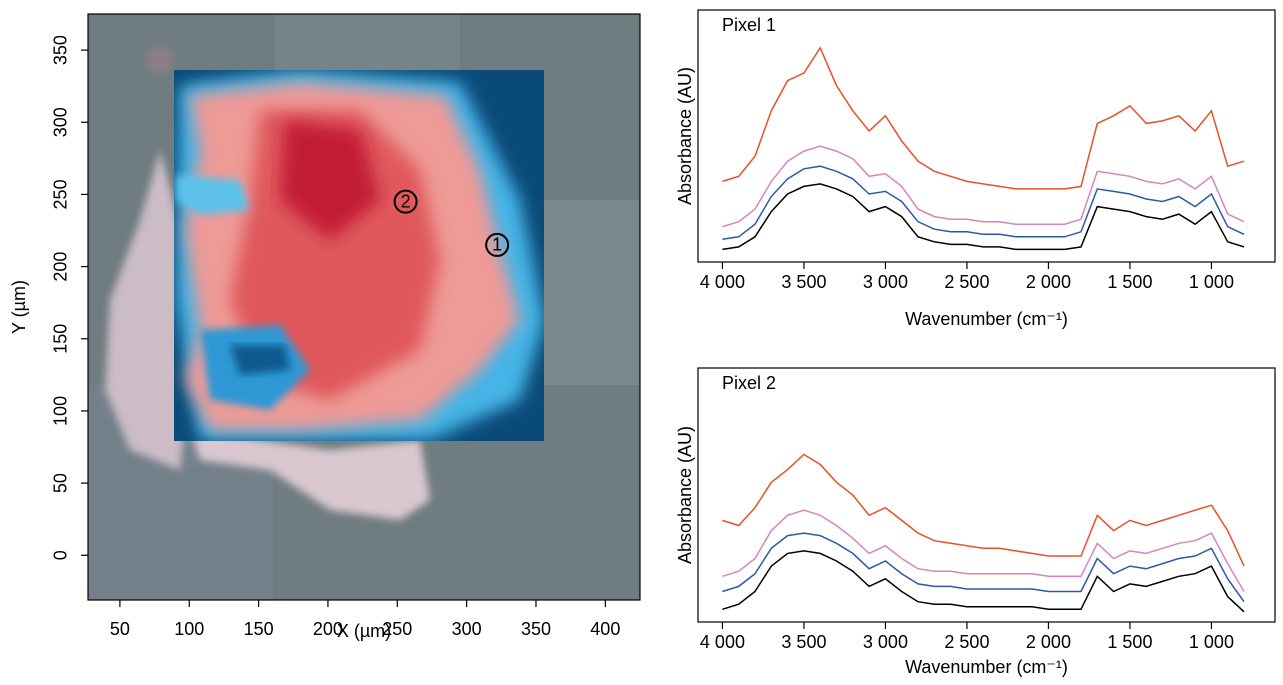 The height and width of the screenshot is (685, 1283). Describe the element at coordinates (605, 629) in the screenshot. I see `x-tick-label: 400` at that location.